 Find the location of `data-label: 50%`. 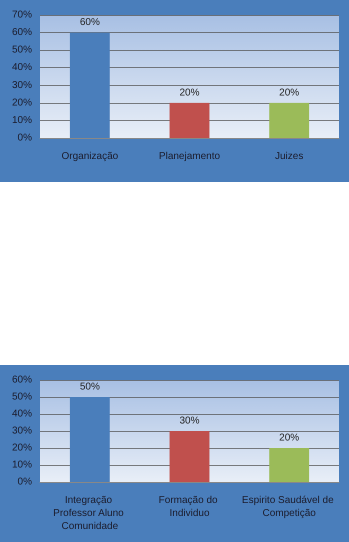

data-label: 50% is located at coordinates (90, 387).